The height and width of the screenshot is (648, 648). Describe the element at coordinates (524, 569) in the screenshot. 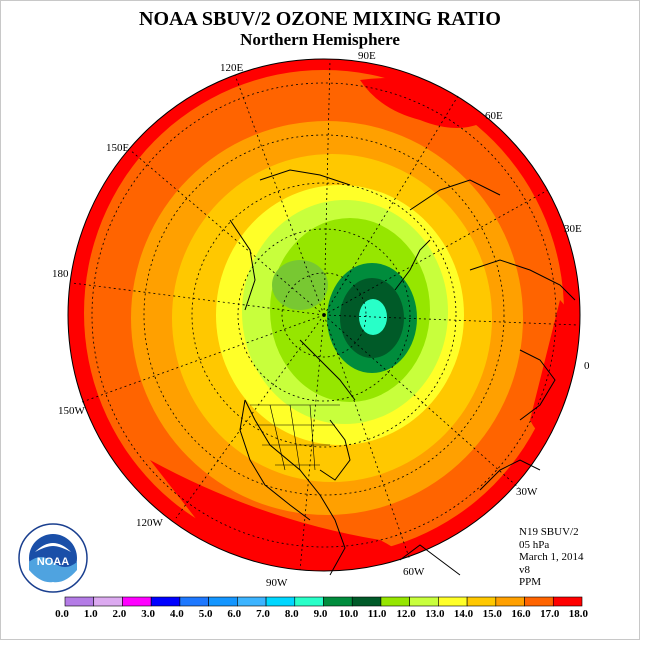

I see `info-version: v8` at that location.